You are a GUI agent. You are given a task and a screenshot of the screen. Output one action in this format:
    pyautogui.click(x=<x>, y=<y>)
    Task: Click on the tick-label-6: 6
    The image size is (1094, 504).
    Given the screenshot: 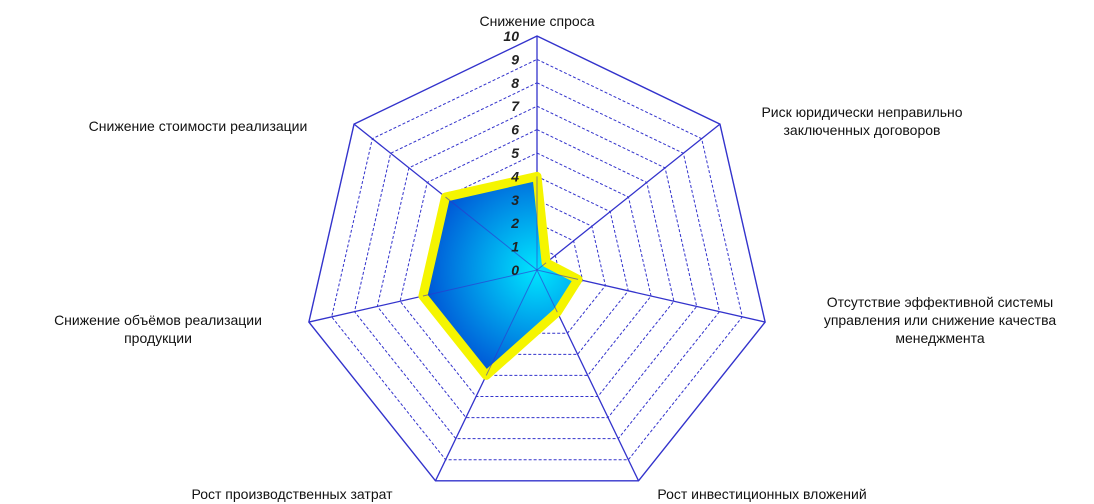 What is the action you would take?
    pyautogui.click(x=515, y=130)
    